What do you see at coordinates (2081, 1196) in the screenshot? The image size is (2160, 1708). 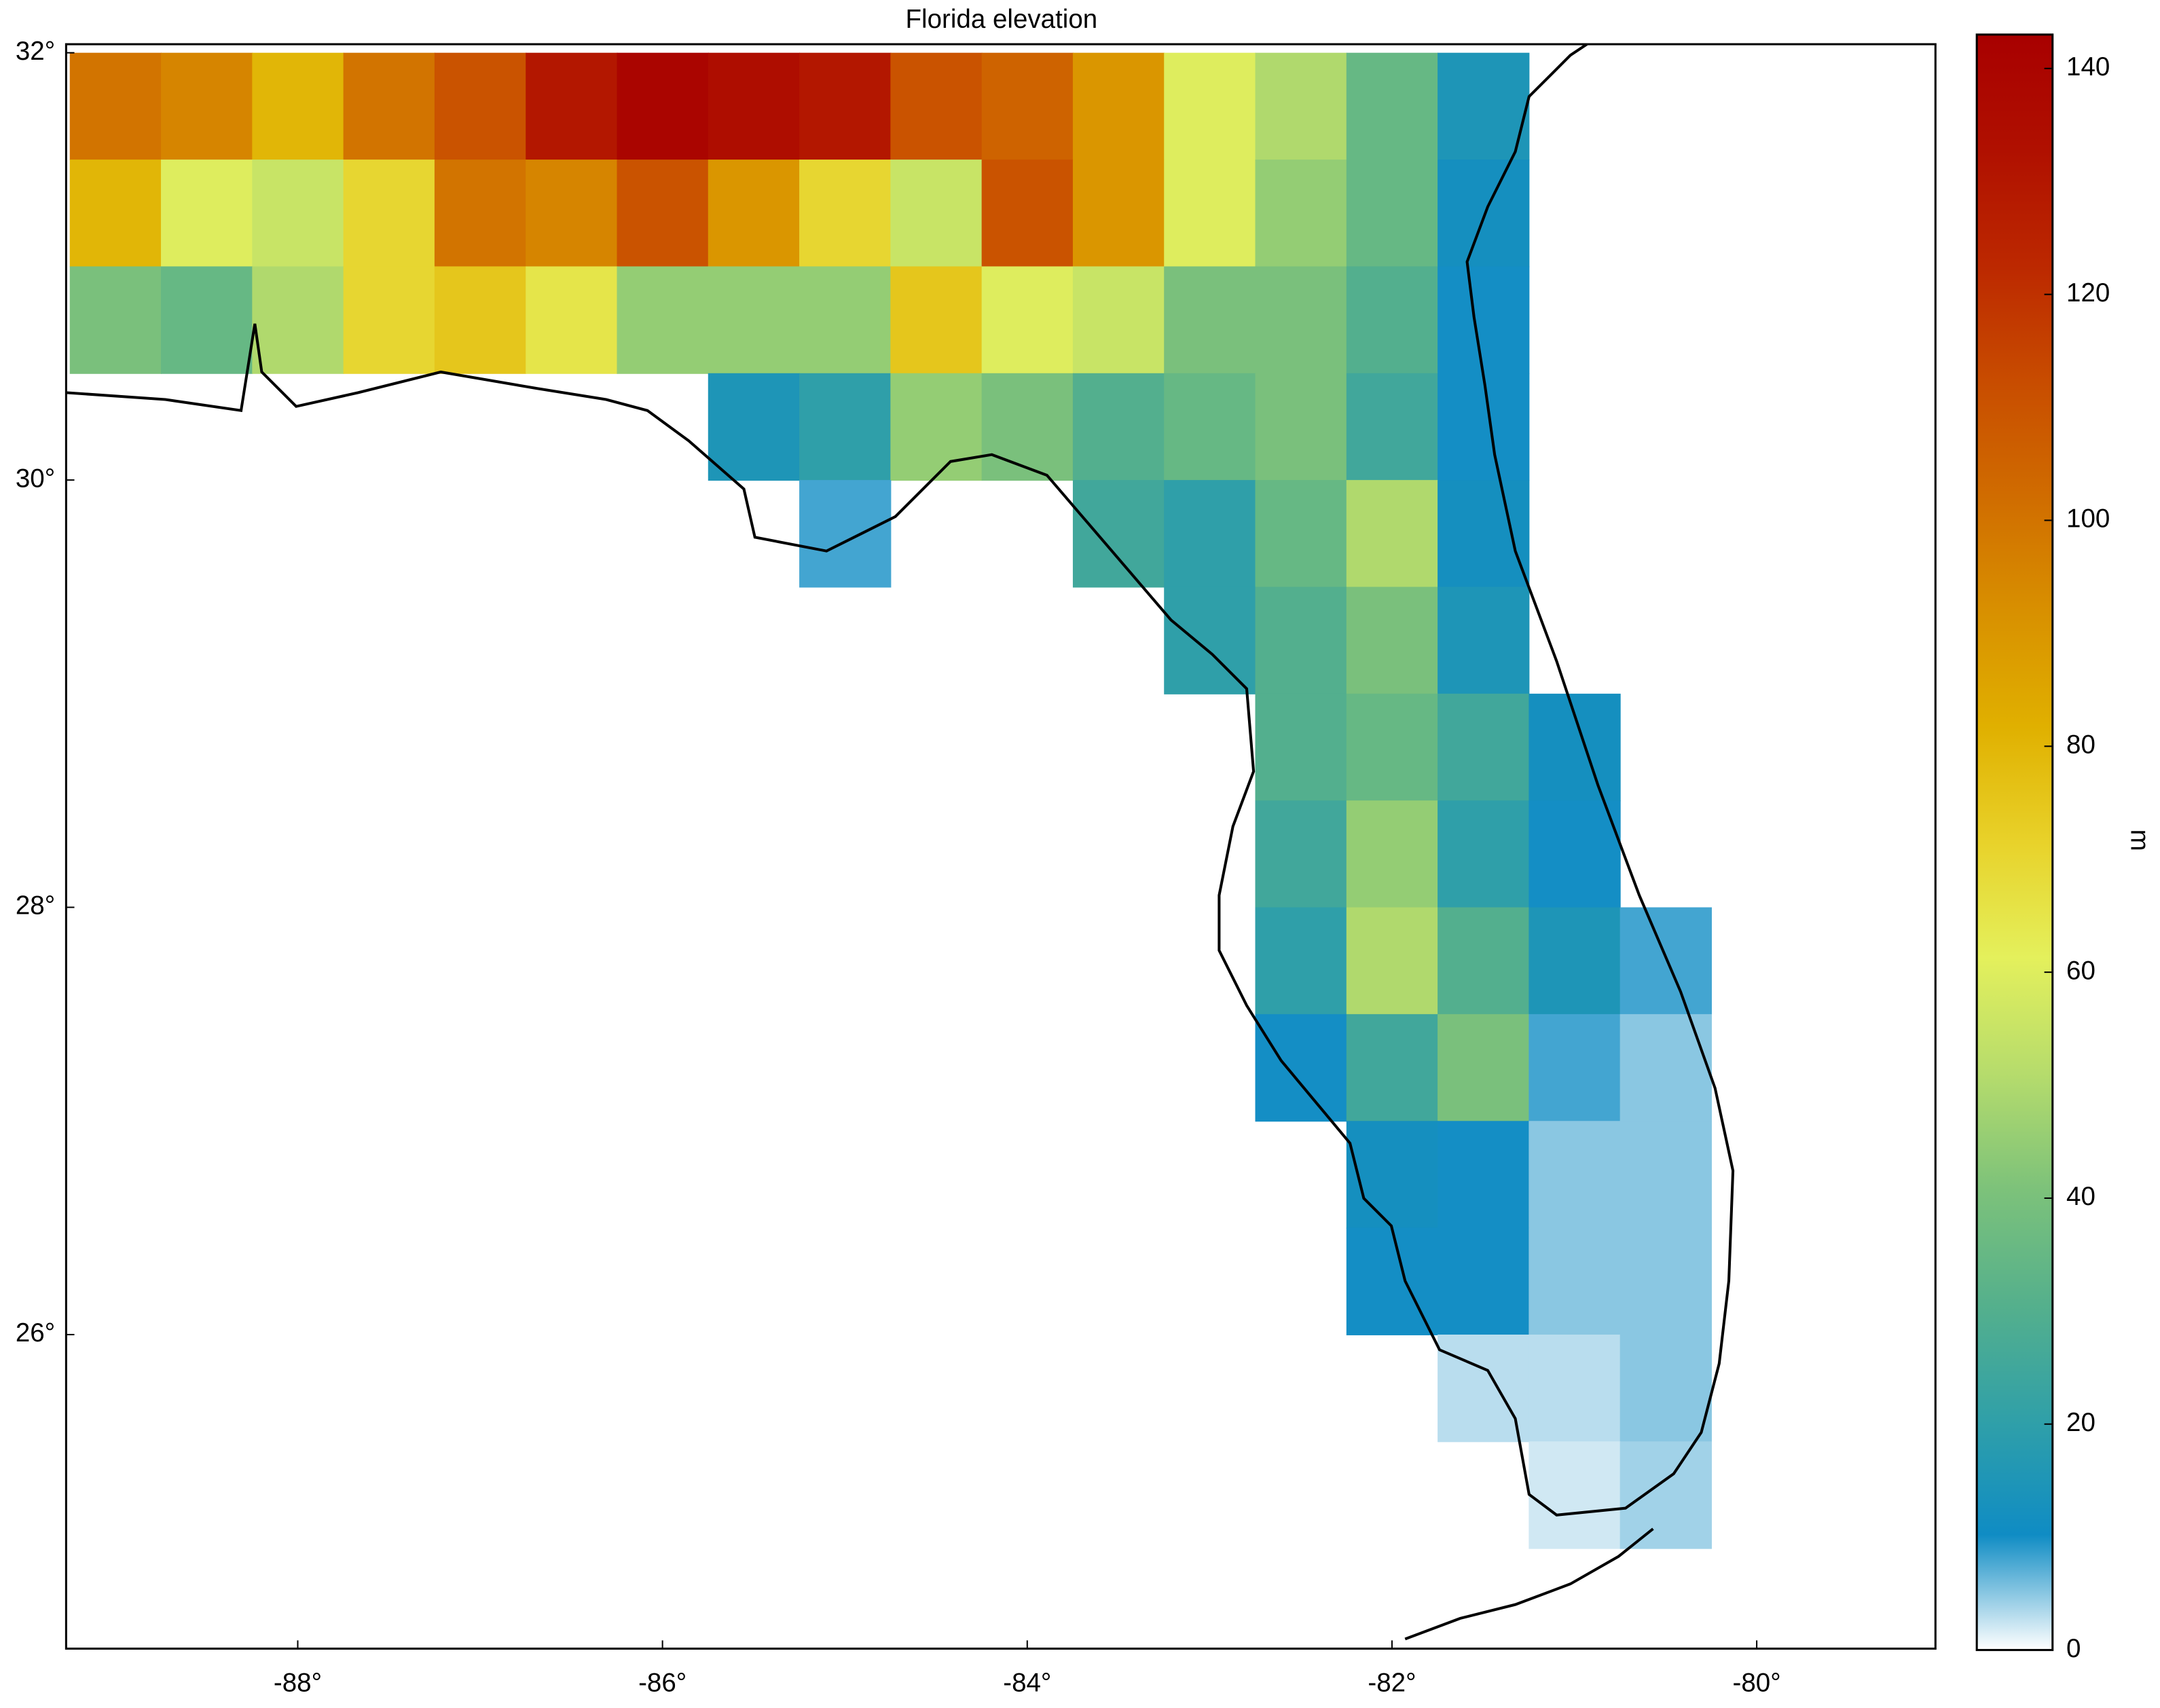 I see `colorbar-tick-label: 40` at bounding box center [2081, 1196].